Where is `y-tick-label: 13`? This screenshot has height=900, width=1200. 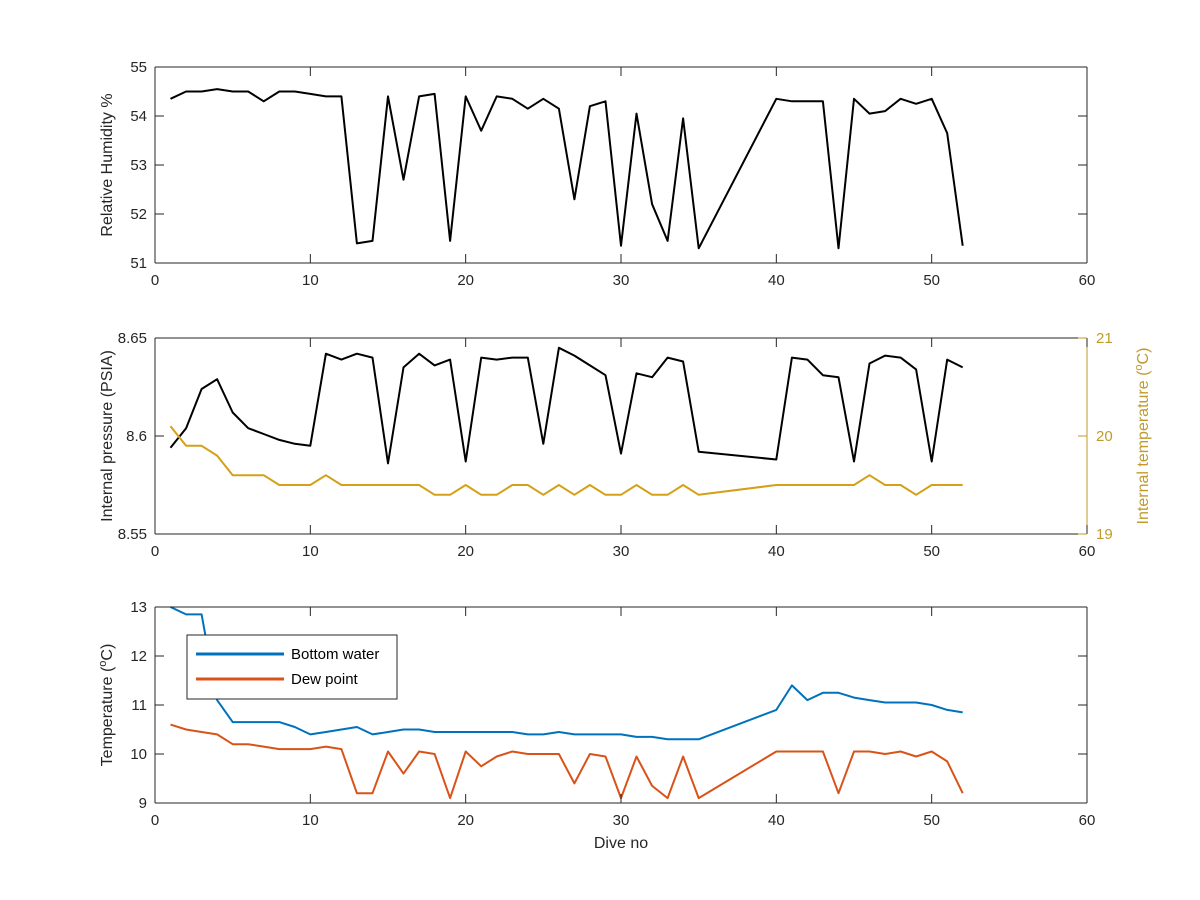 y-tick-label: 13 is located at coordinates (138, 607).